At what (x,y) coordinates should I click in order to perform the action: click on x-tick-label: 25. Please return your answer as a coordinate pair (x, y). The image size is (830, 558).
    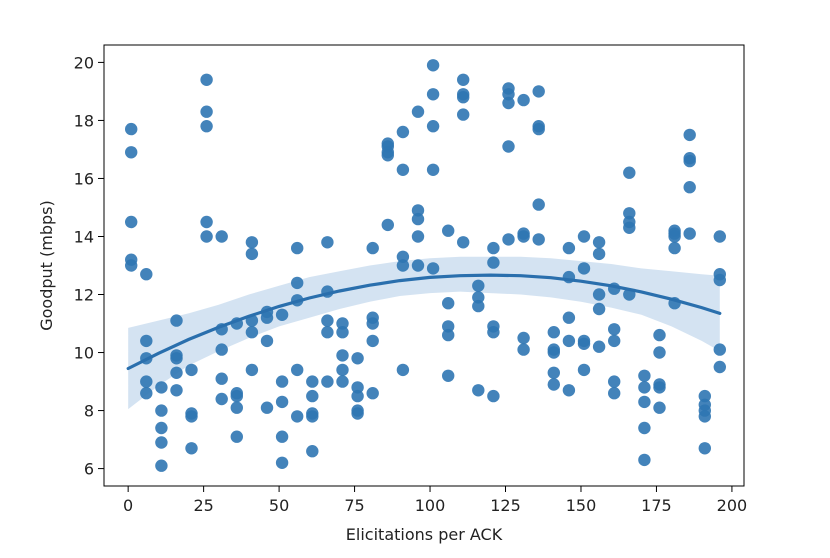
    Looking at the image, I should click on (203, 505).